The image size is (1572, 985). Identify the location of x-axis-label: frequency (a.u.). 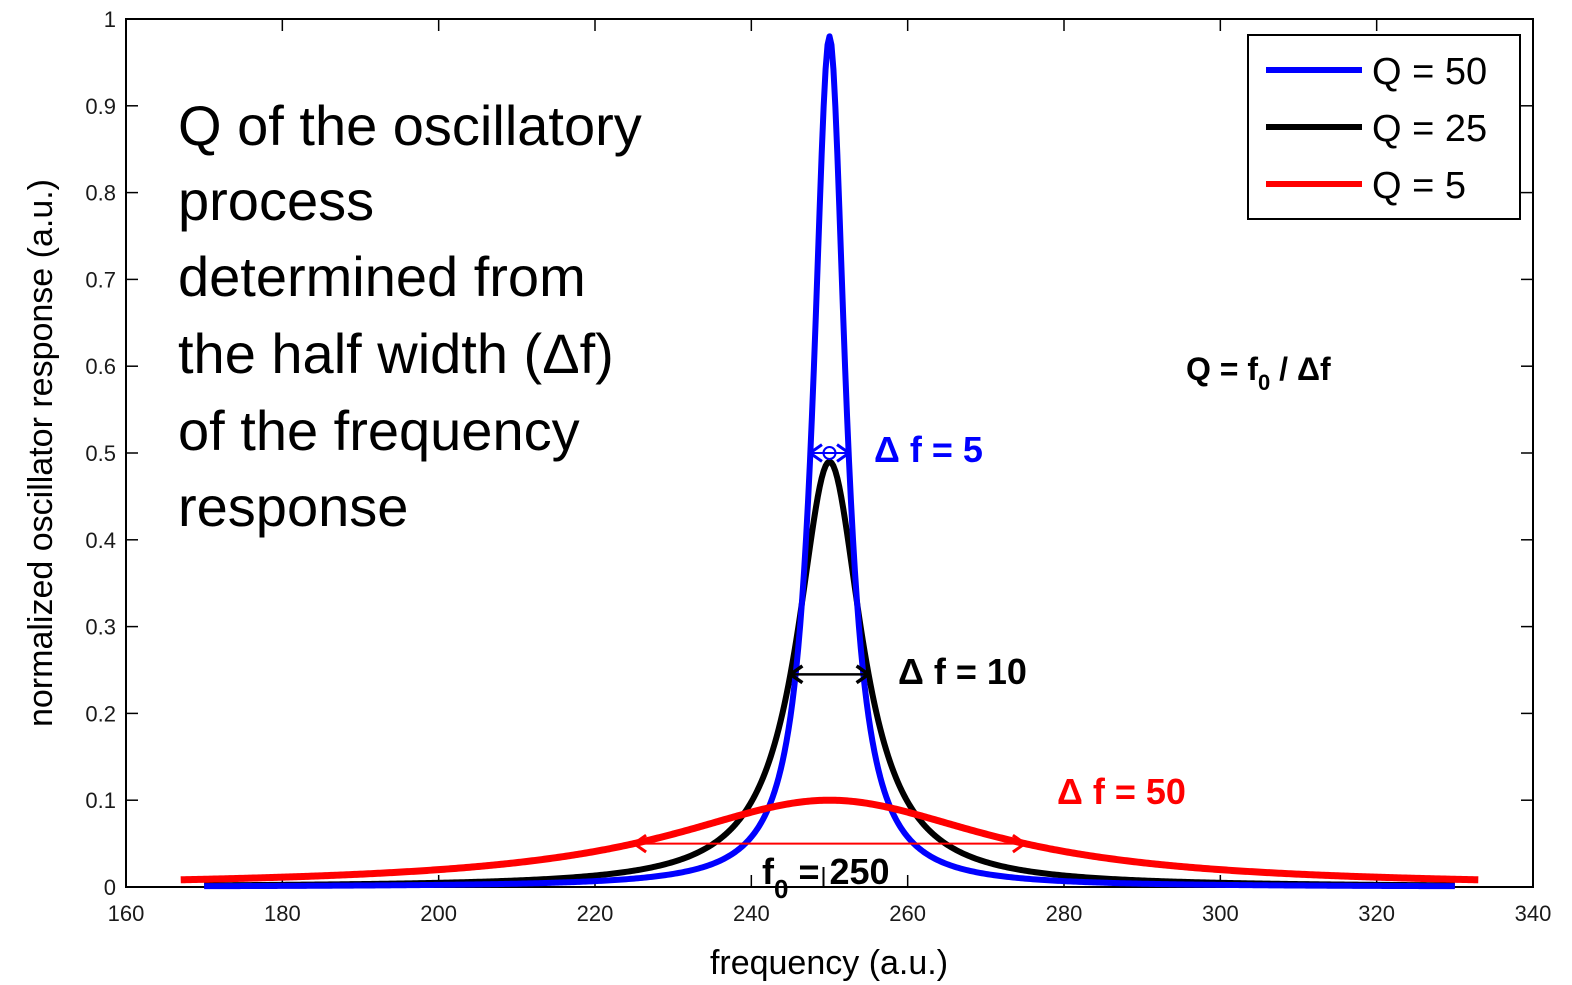
(829, 963).